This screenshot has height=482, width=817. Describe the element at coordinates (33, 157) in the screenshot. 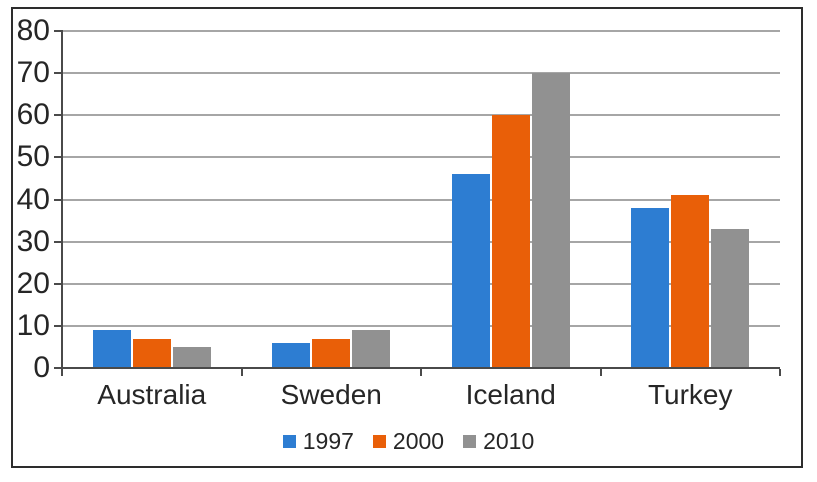

I see `y-axis-tick-label-50: 50` at that location.